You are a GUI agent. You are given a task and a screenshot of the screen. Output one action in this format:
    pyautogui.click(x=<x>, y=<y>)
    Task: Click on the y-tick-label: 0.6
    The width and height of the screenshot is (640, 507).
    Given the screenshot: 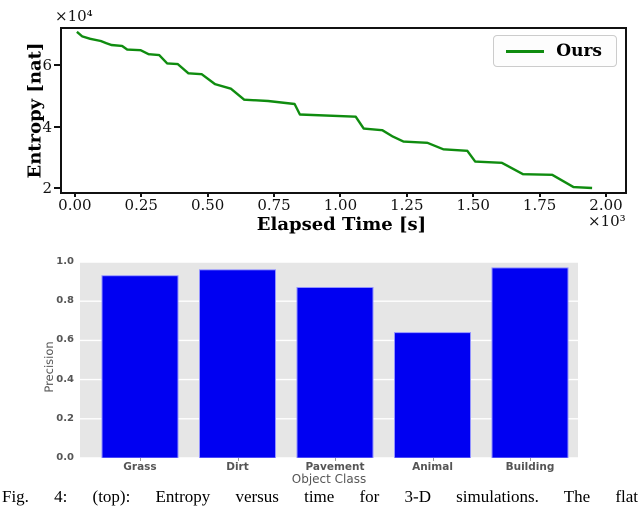 What is the action you would take?
    pyautogui.click(x=65, y=340)
    